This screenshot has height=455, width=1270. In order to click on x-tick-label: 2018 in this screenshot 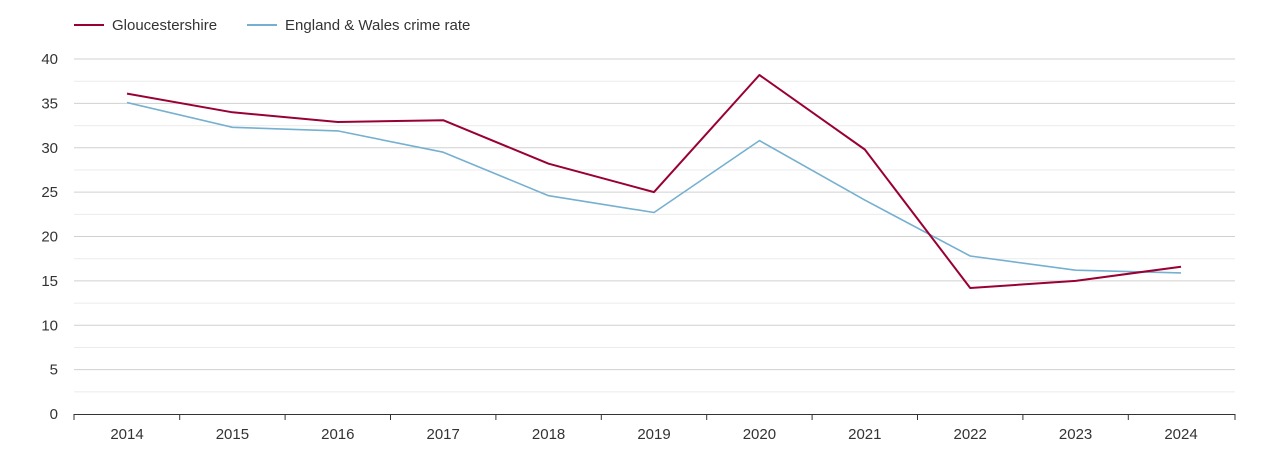, I will do `click(548, 434)`.